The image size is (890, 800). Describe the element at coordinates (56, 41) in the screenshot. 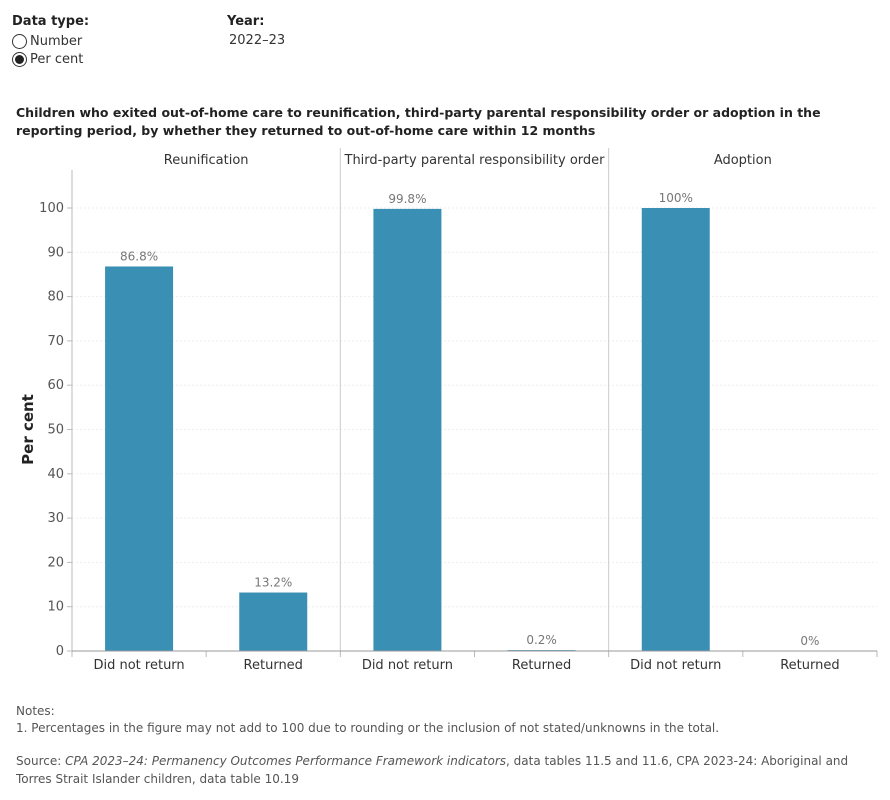

I see `radio-label-number: Number` at that location.